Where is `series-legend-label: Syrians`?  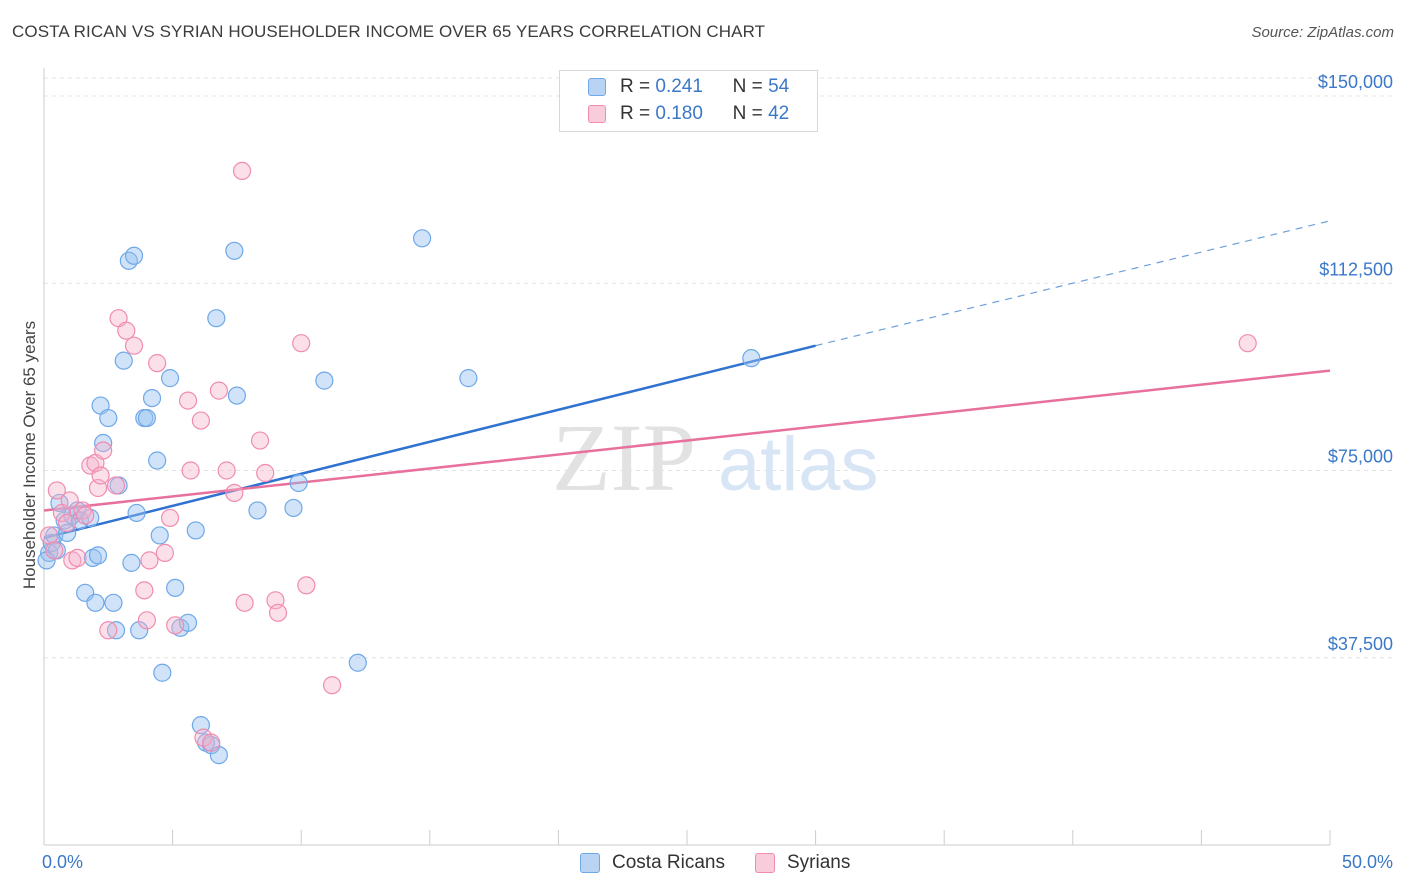
series-legend-label: Syrians is located at coordinates (819, 862).